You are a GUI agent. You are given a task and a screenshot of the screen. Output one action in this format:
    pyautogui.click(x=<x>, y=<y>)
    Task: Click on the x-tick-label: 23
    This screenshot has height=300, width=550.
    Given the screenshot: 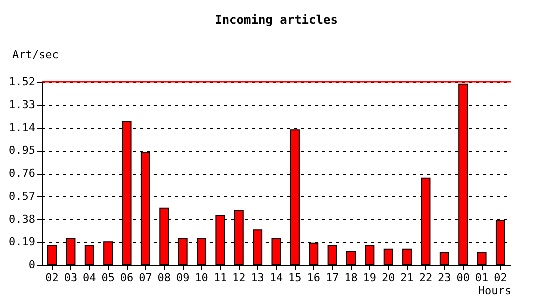 What is the action you would take?
    pyautogui.click(x=445, y=278)
    